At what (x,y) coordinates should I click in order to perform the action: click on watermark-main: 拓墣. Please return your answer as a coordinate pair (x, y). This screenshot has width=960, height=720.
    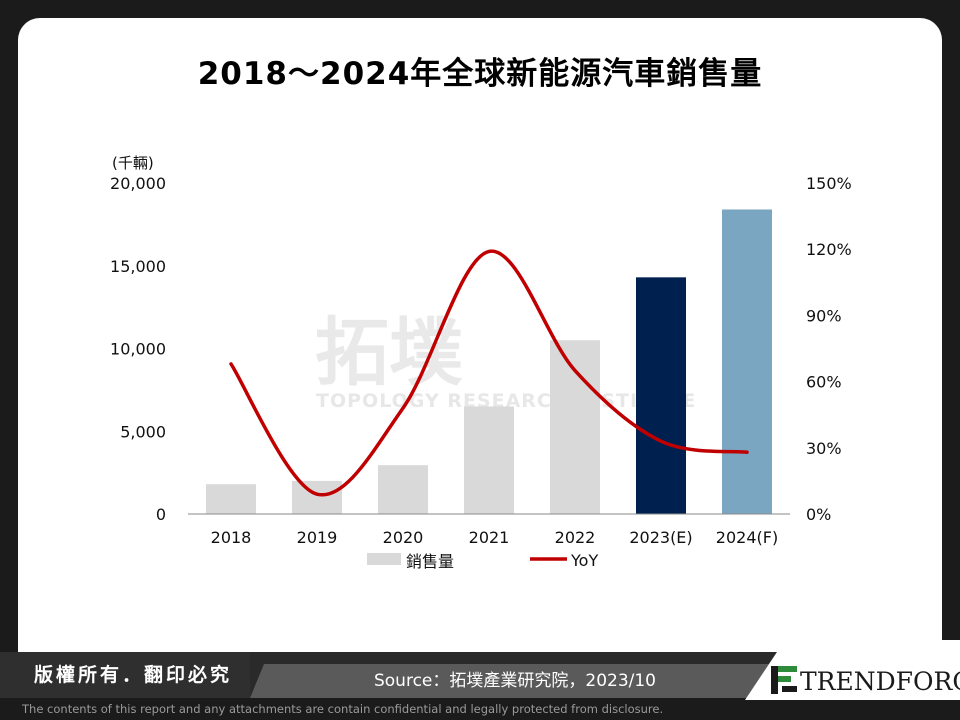
    Looking at the image, I should click on (389, 353).